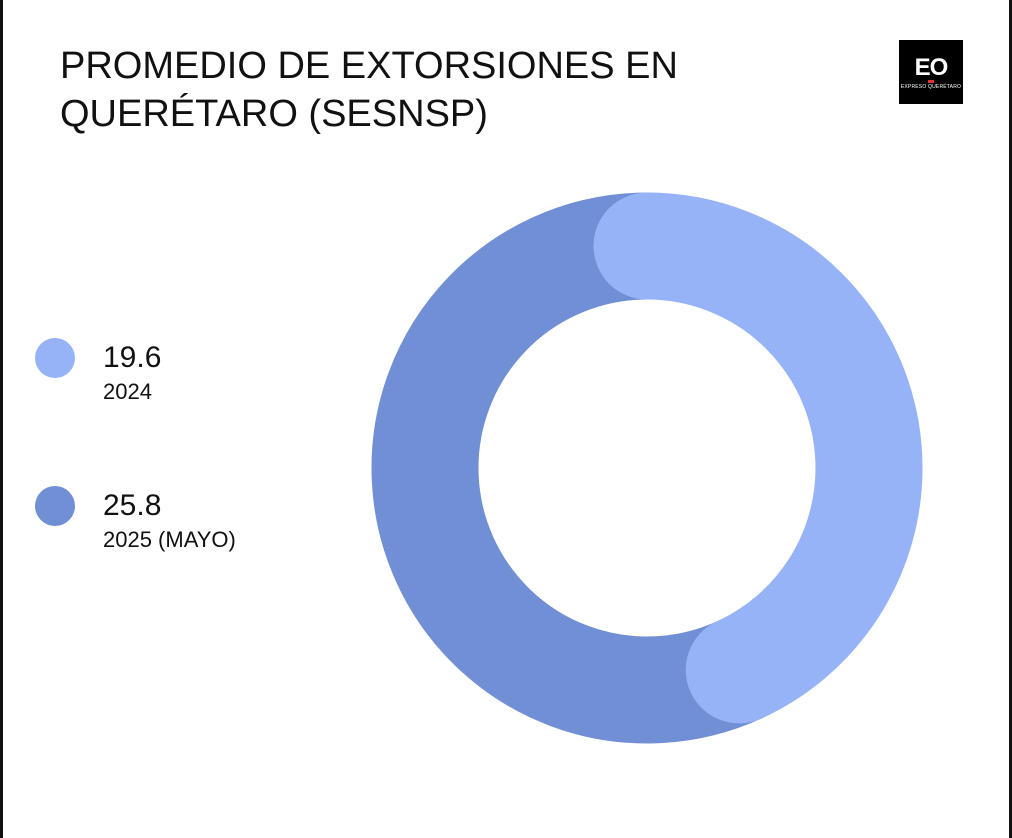 The width and height of the screenshot is (1012, 838). I want to click on legend-swatch-2025, so click(55, 506).